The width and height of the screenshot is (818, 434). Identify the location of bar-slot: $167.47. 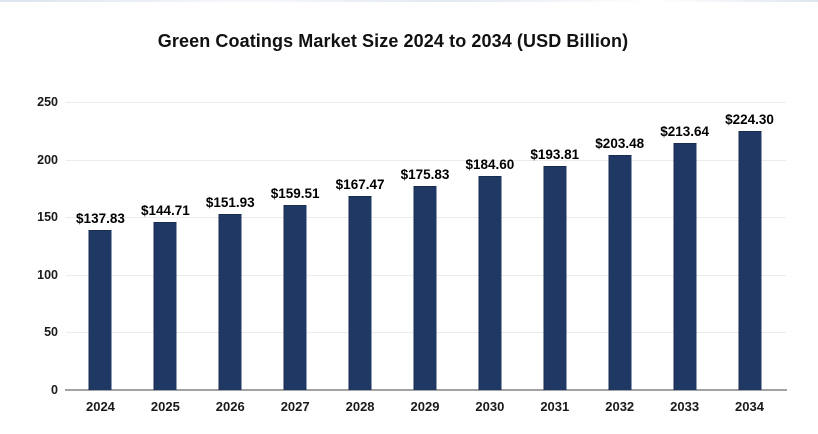
(360, 246).